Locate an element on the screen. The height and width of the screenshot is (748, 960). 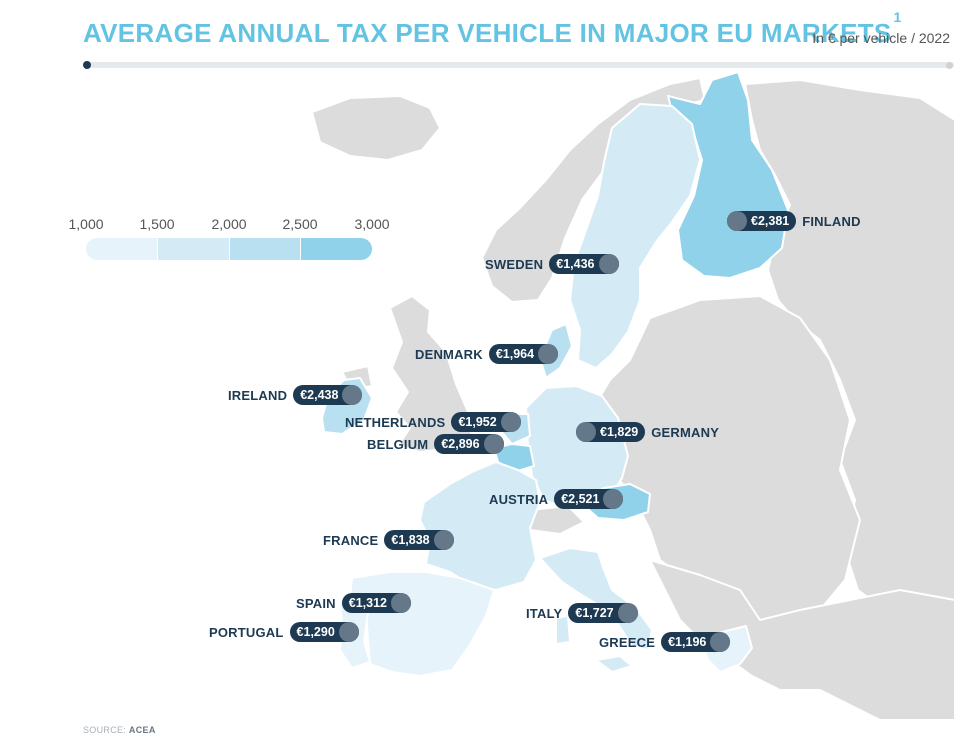
title-rule is located at coordinates (520, 65).